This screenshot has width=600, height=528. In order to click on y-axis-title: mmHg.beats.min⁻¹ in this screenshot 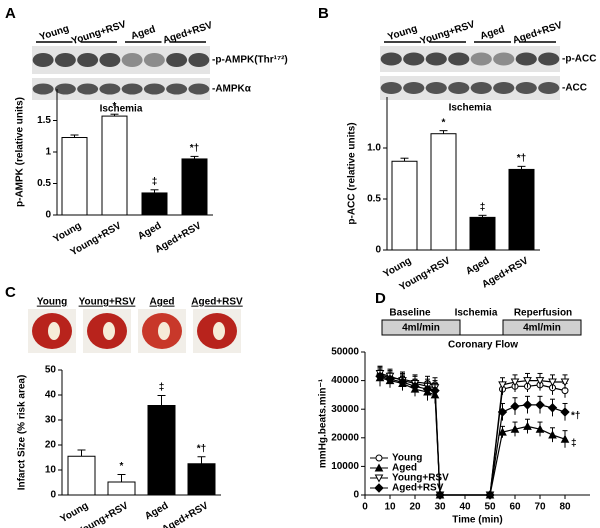, I will do `click(323, 423)`.